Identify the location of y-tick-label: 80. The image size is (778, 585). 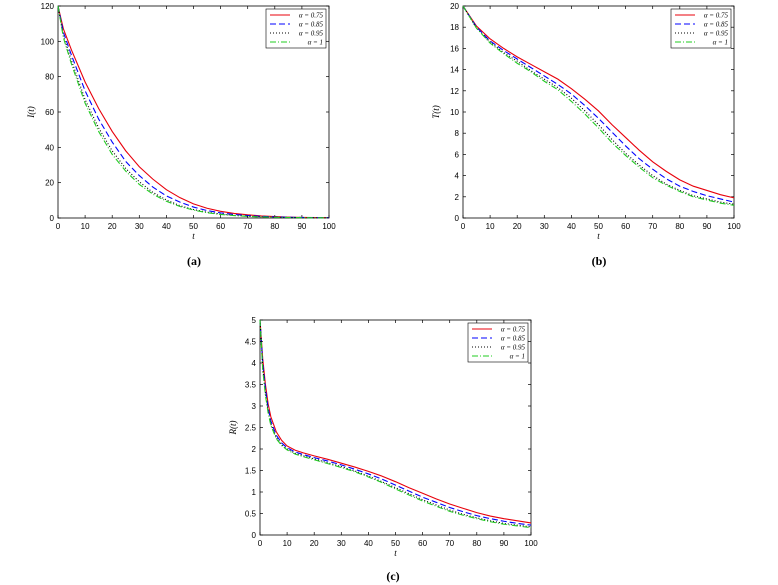
(49, 77).